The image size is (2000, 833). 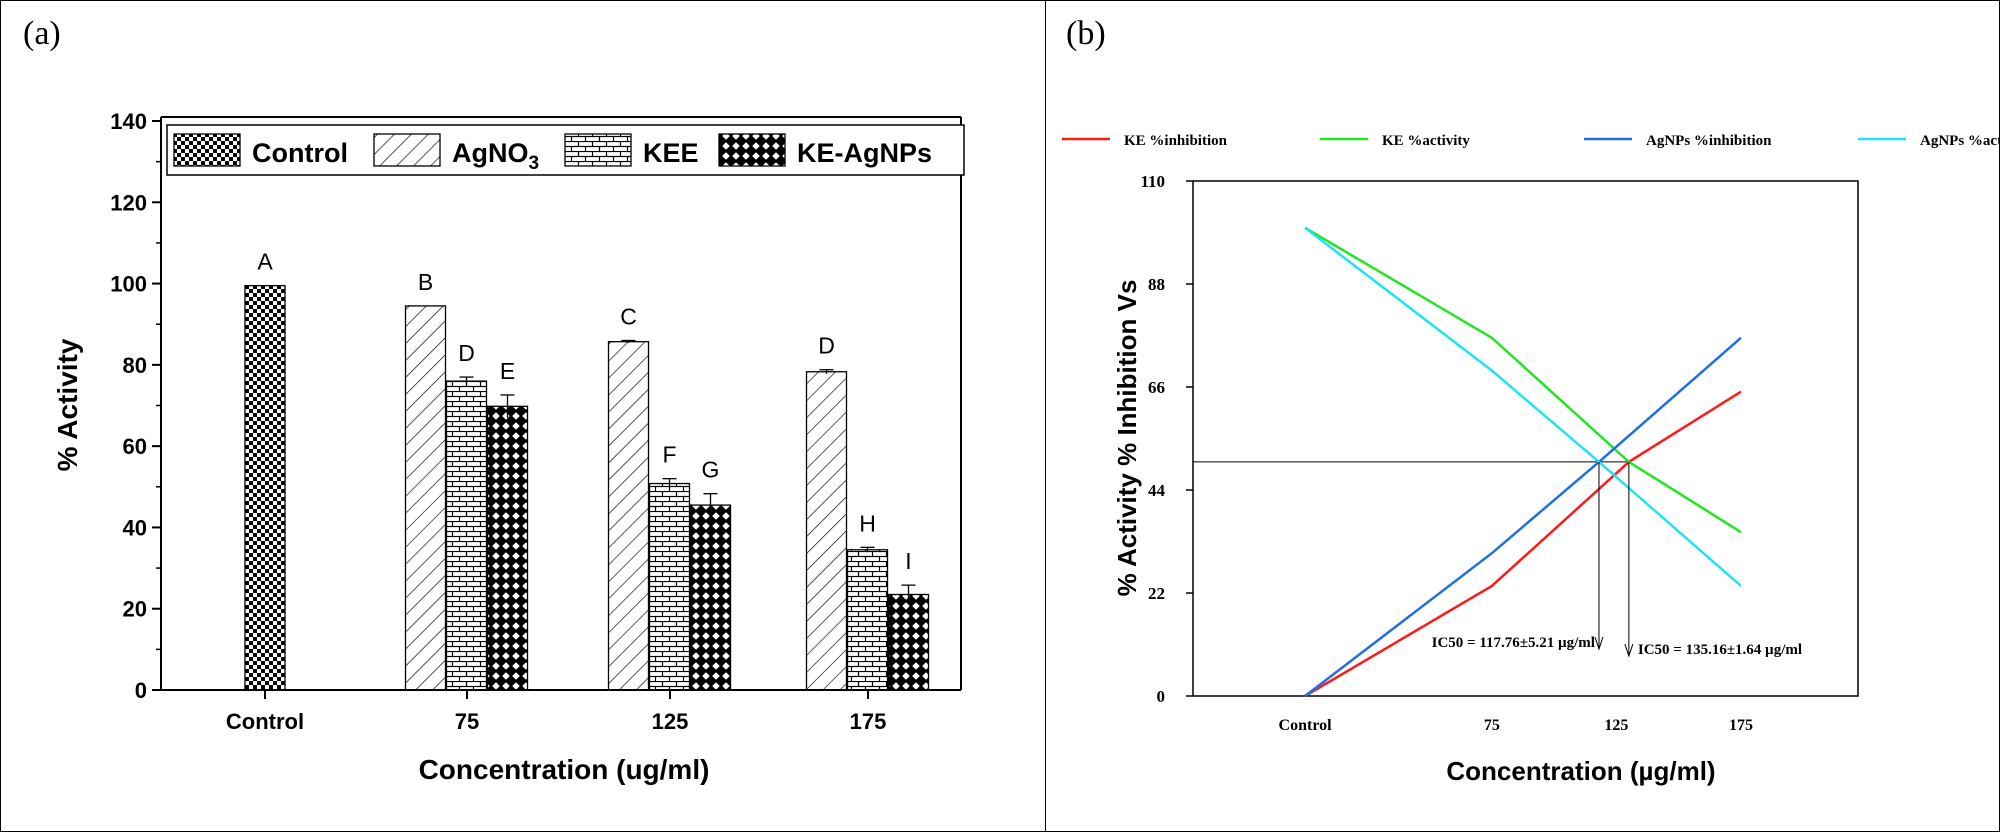 I want to click on series-line-AgNPs %inhibition, so click(x=1523, y=516).